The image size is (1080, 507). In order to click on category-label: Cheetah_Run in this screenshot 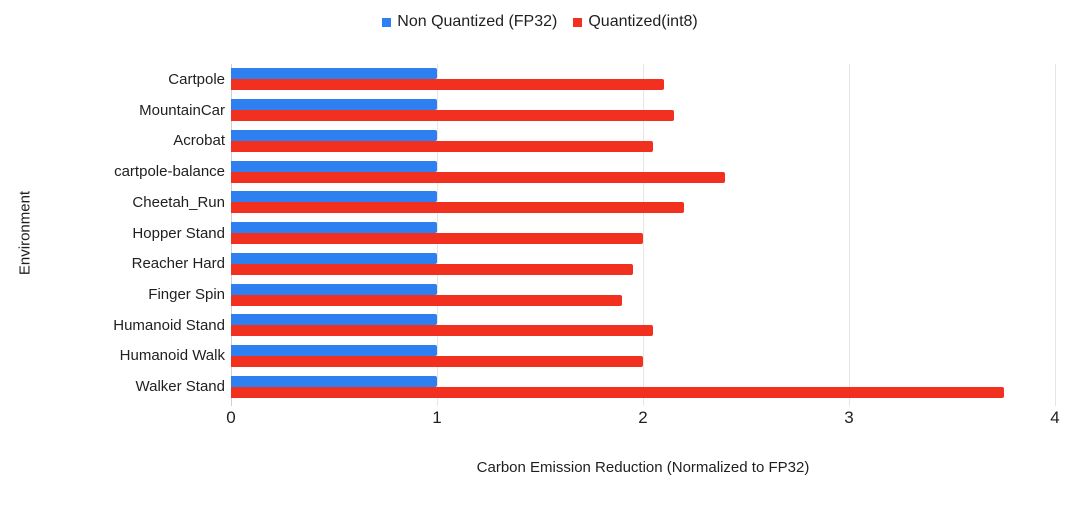, I will do `click(178, 202)`.